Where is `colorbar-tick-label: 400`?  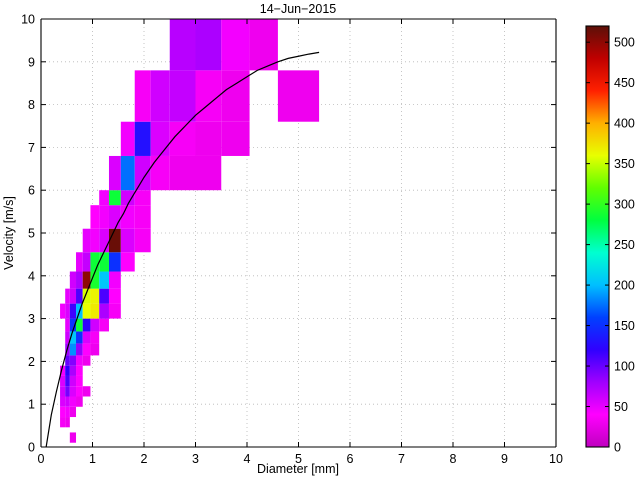
colorbar-tick-label: 400 is located at coordinates (624, 124).